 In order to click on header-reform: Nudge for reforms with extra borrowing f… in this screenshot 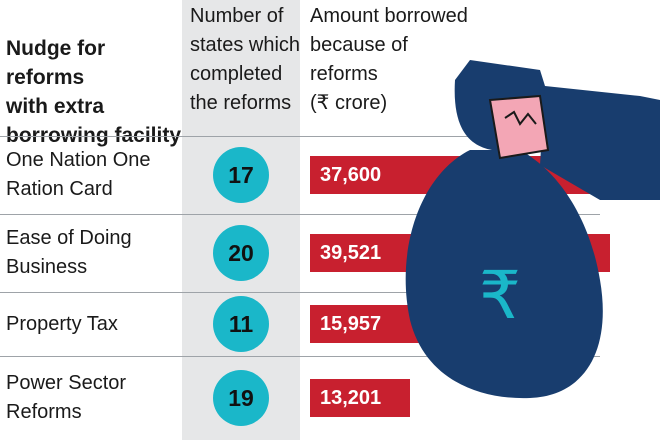, I will do `click(94, 92)`.